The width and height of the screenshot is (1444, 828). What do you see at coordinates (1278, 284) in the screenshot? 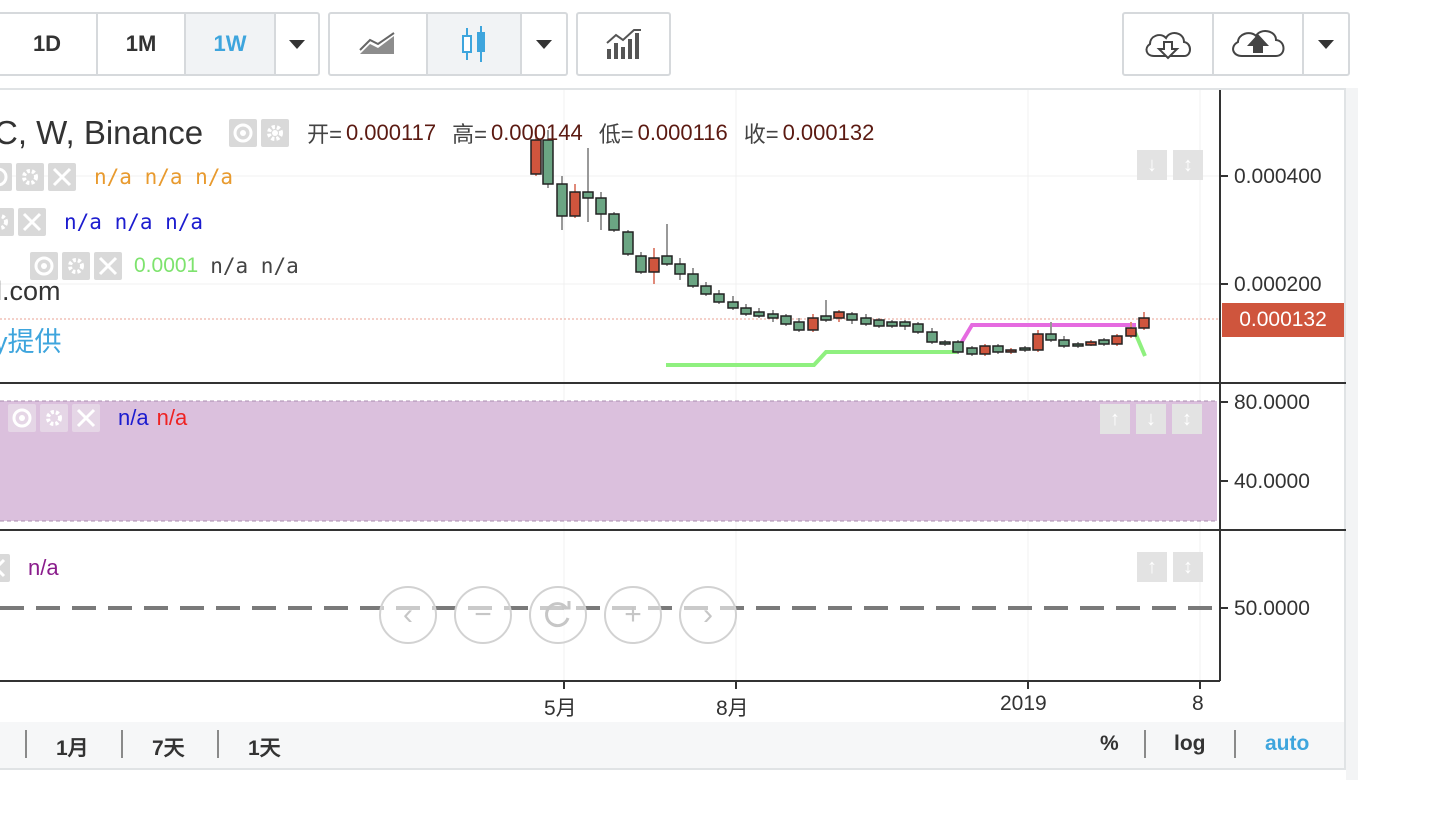
I see `price-axis-label: 0.000200` at bounding box center [1278, 284].